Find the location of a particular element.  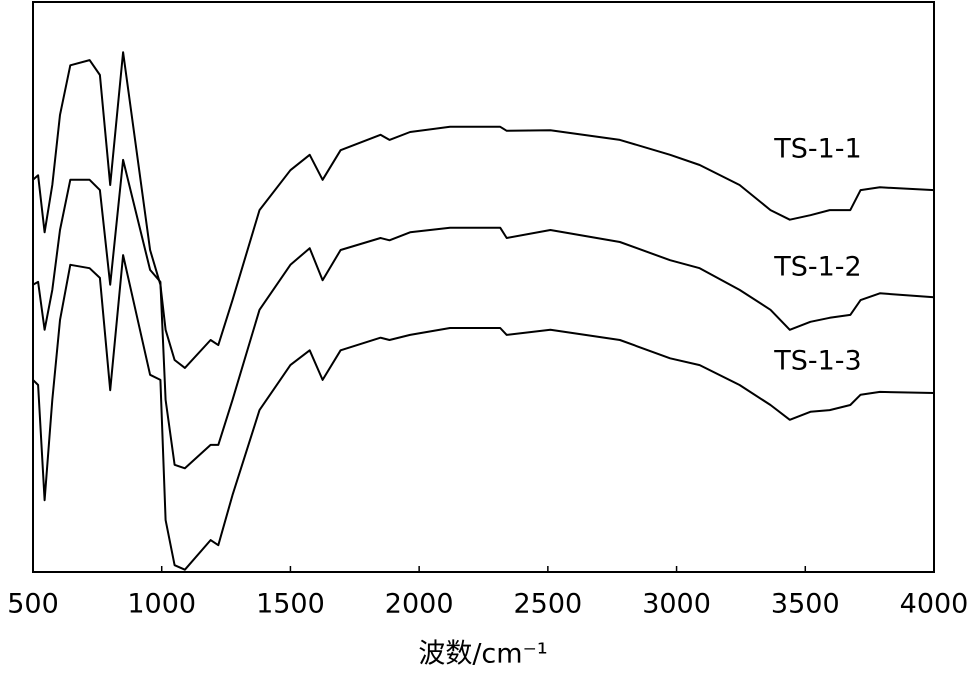

x-tick-label: 2000 is located at coordinates (419, 604).